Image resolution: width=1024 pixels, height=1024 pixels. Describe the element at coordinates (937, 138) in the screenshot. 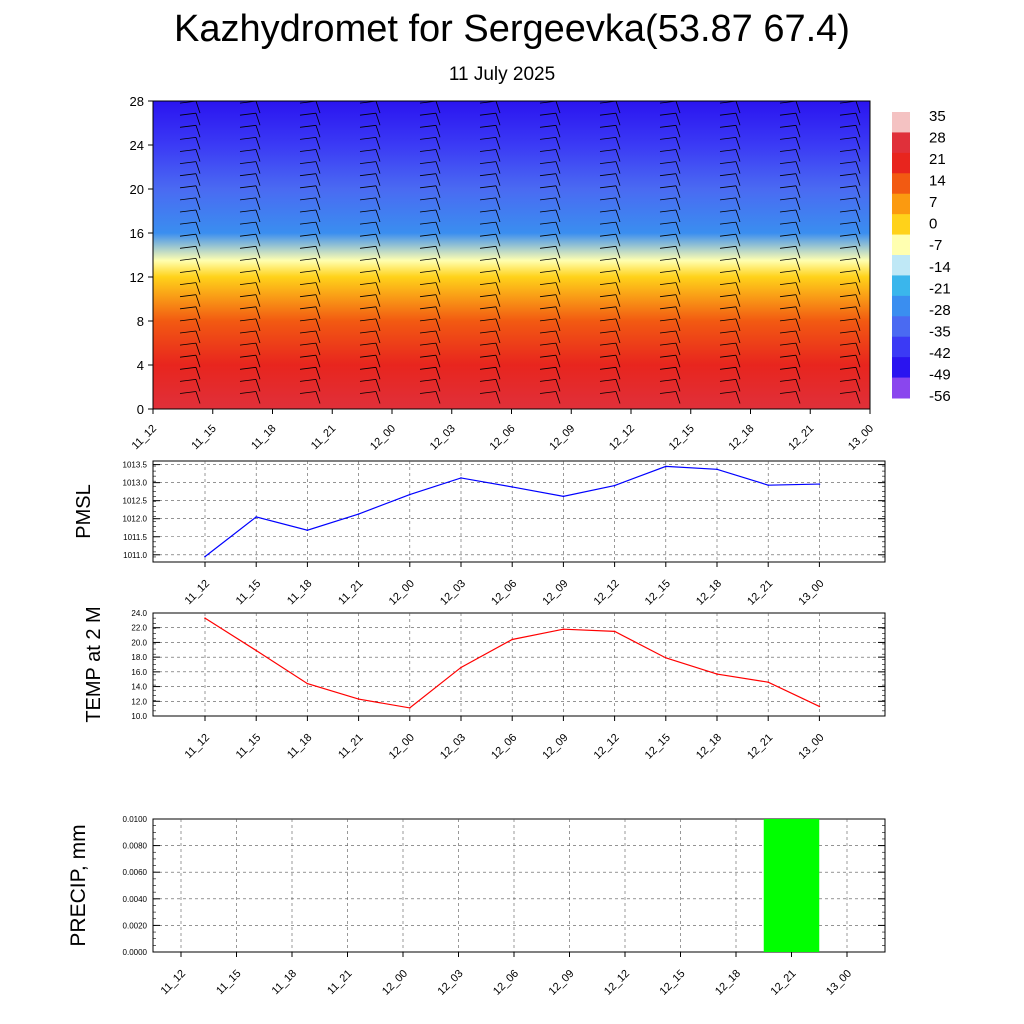

I see `colorbar-label: 28` at that location.